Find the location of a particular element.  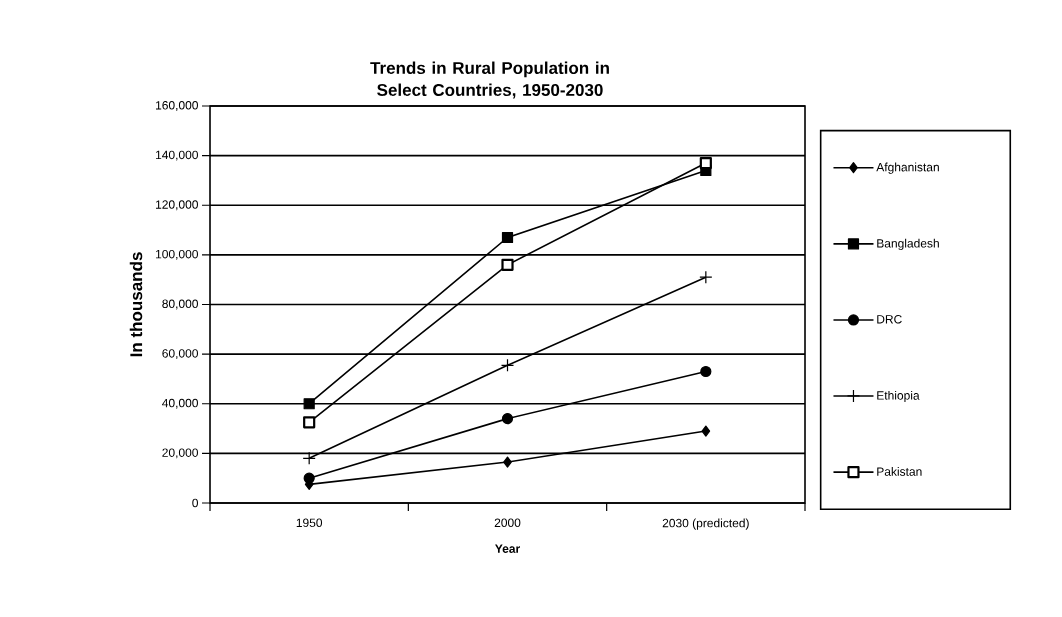

y-tick-label: 120,000 is located at coordinates (177, 205).